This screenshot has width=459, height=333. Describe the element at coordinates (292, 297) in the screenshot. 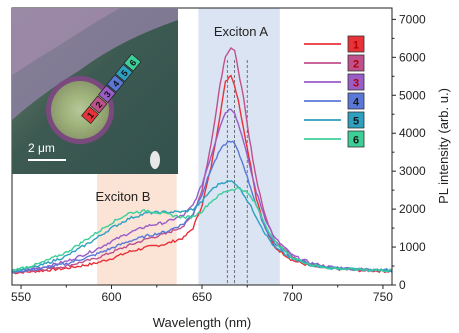

I see `x-tick-label: 700` at that location.